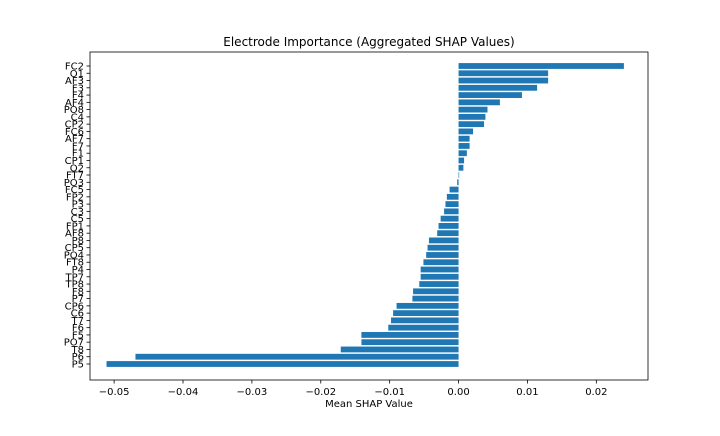 This screenshot has width=720, height=436. Describe the element at coordinates (77, 212) in the screenshot. I see `y-tick-label-c3: C3` at that location.